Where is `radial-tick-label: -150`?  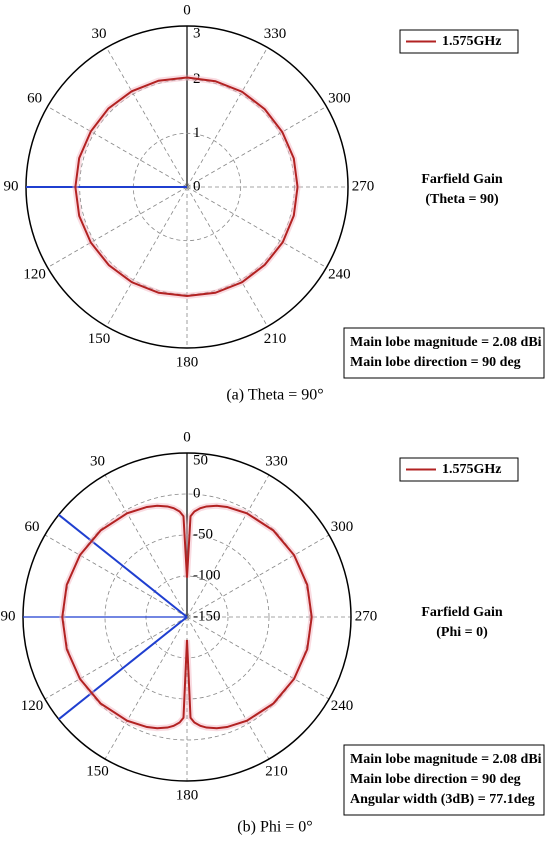 radial-tick-label: -150 is located at coordinates (207, 616).